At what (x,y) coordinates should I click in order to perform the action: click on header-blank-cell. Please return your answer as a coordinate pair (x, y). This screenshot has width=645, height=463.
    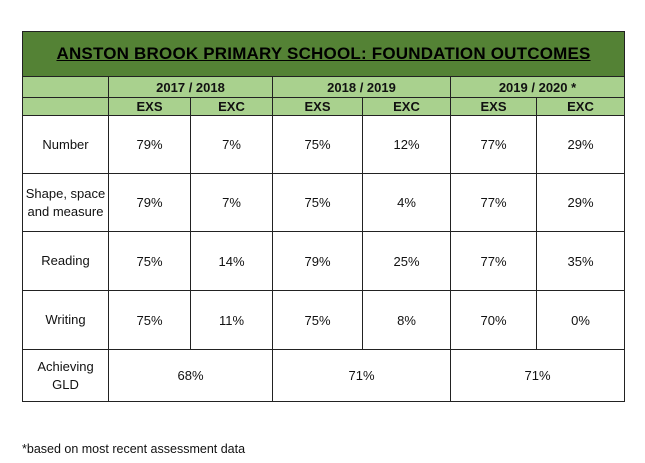
    Looking at the image, I should click on (65, 87).